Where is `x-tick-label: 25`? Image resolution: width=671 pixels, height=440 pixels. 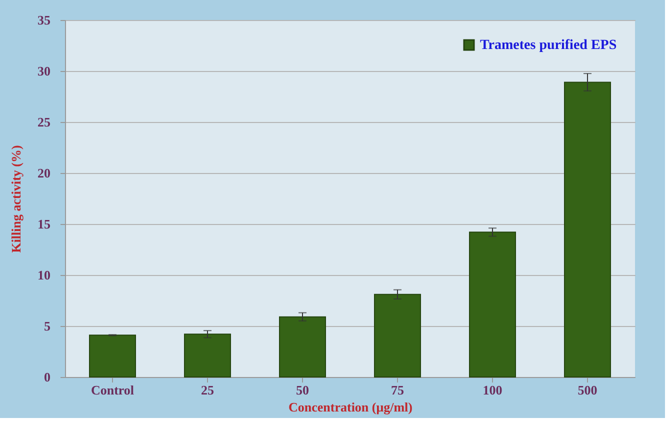
x-tick-label: 25 is located at coordinates (207, 390).